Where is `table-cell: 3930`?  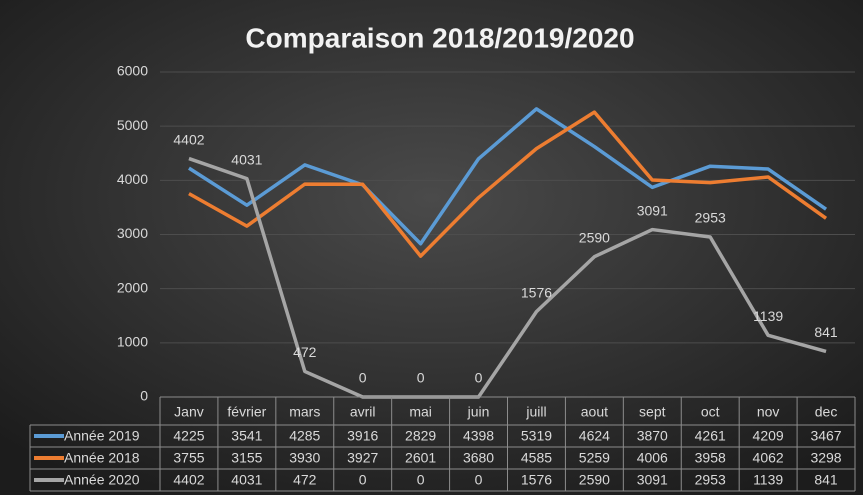 table-cell: 3930 is located at coordinates (304, 458).